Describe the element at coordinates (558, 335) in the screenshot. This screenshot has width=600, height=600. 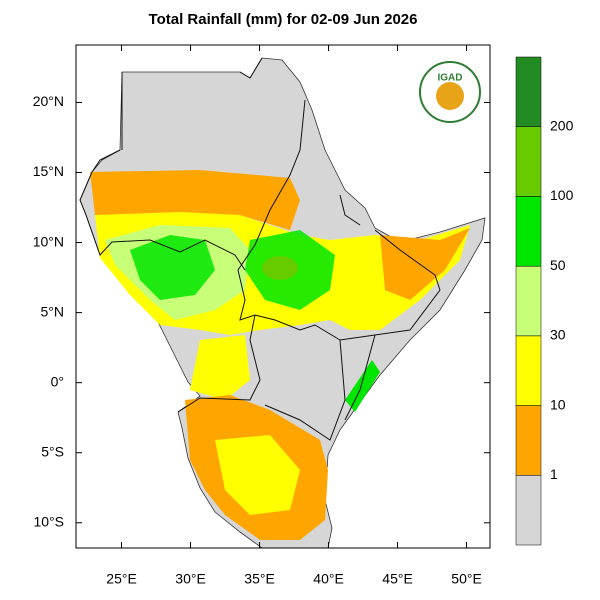
I see `colorbar-label: 30` at that location.